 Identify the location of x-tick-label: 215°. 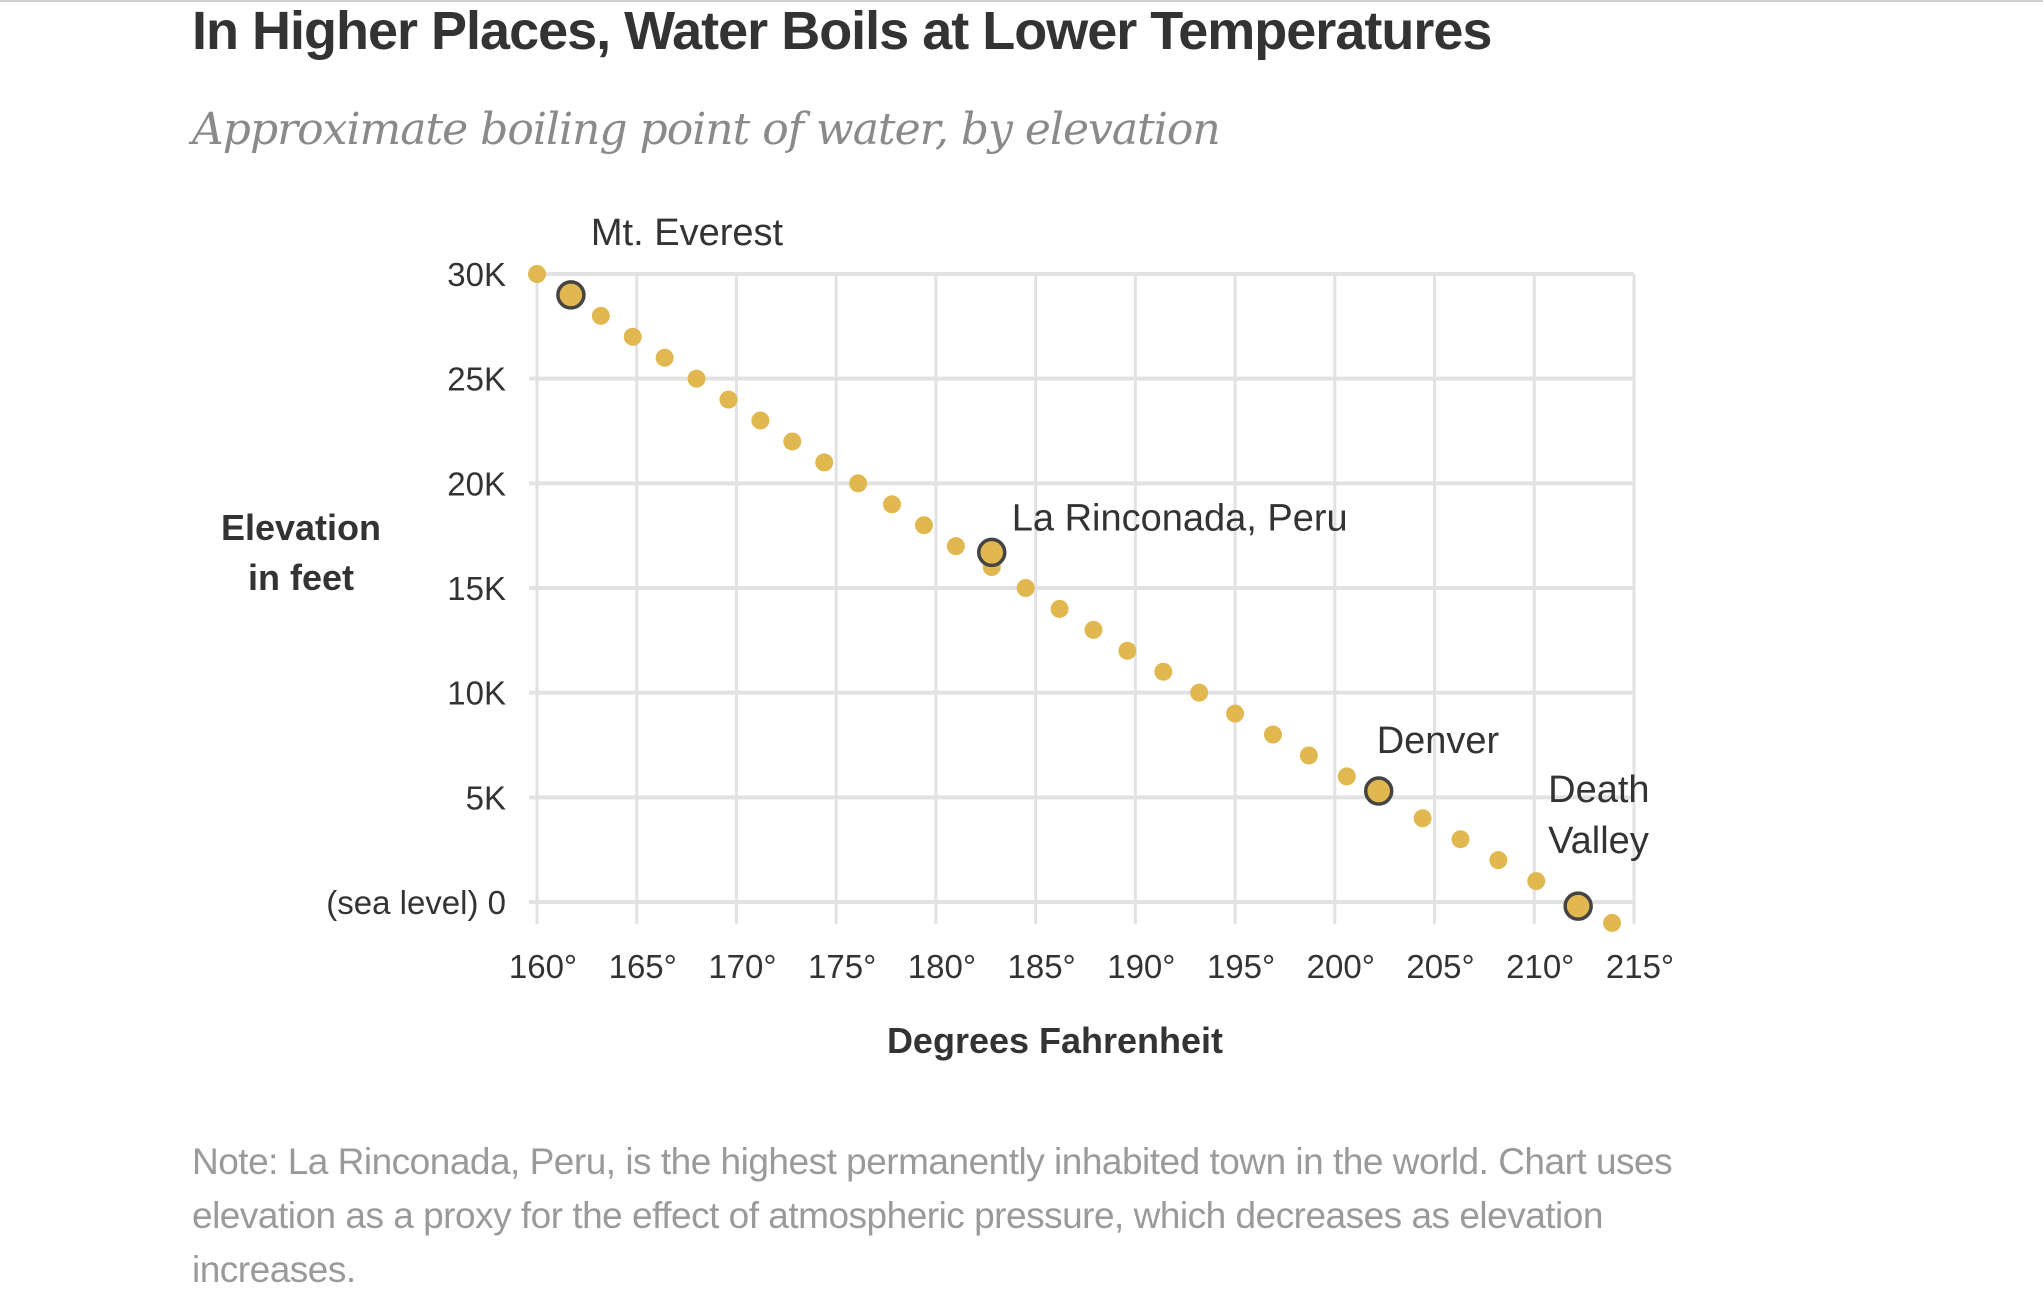
(1640, 966).